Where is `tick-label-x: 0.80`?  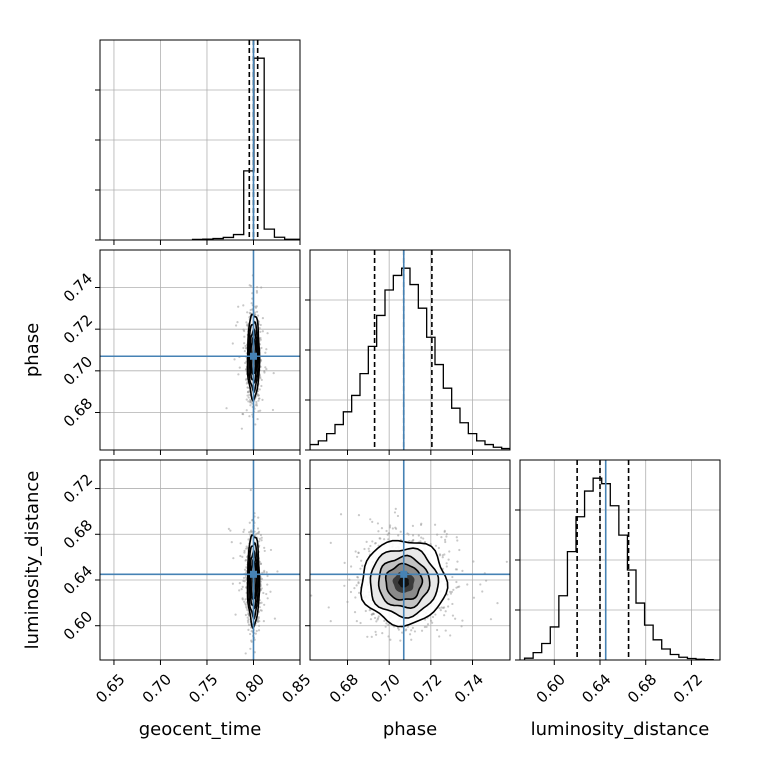
tick-label-x: 0.80 is located at coordinates (250, 688).